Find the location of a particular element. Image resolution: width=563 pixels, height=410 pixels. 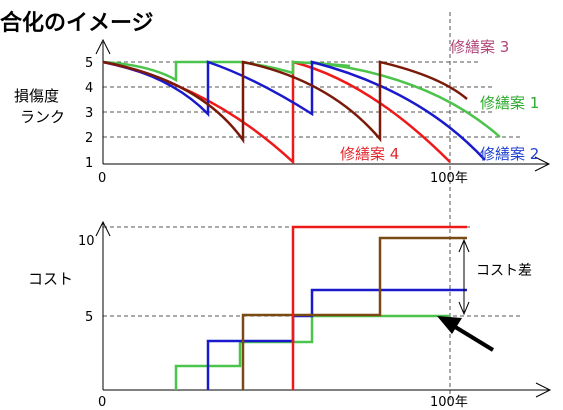

top-y-tick-3: 3 is located at coordinates (89, 113).